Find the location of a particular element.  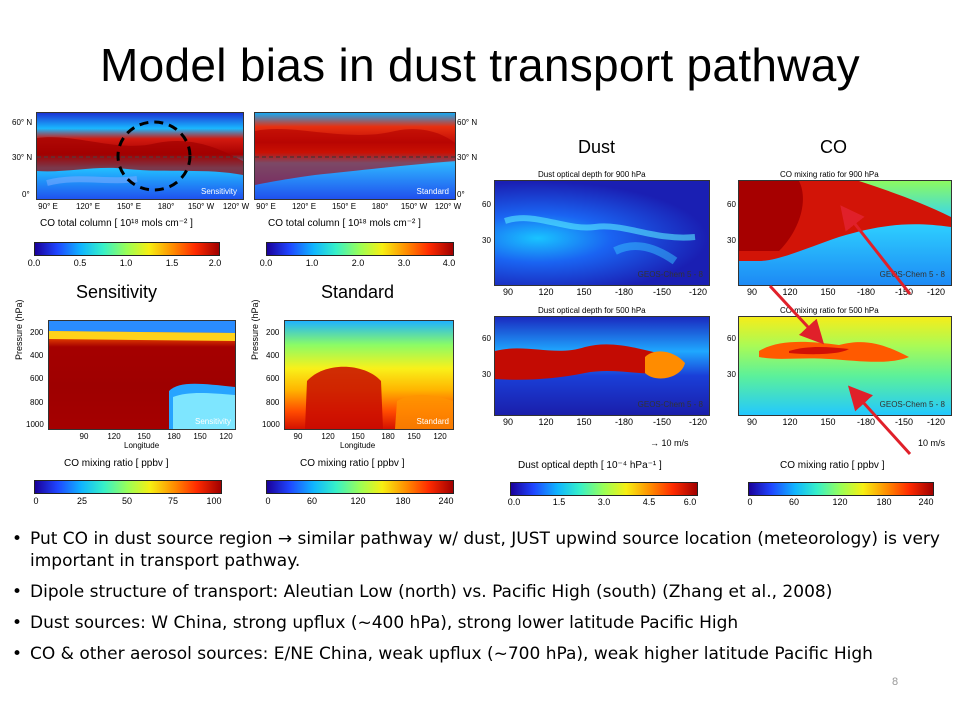

dust-500hpa-map: GEOS-Chem 5 - 8 is located at coordinates (602, 366).